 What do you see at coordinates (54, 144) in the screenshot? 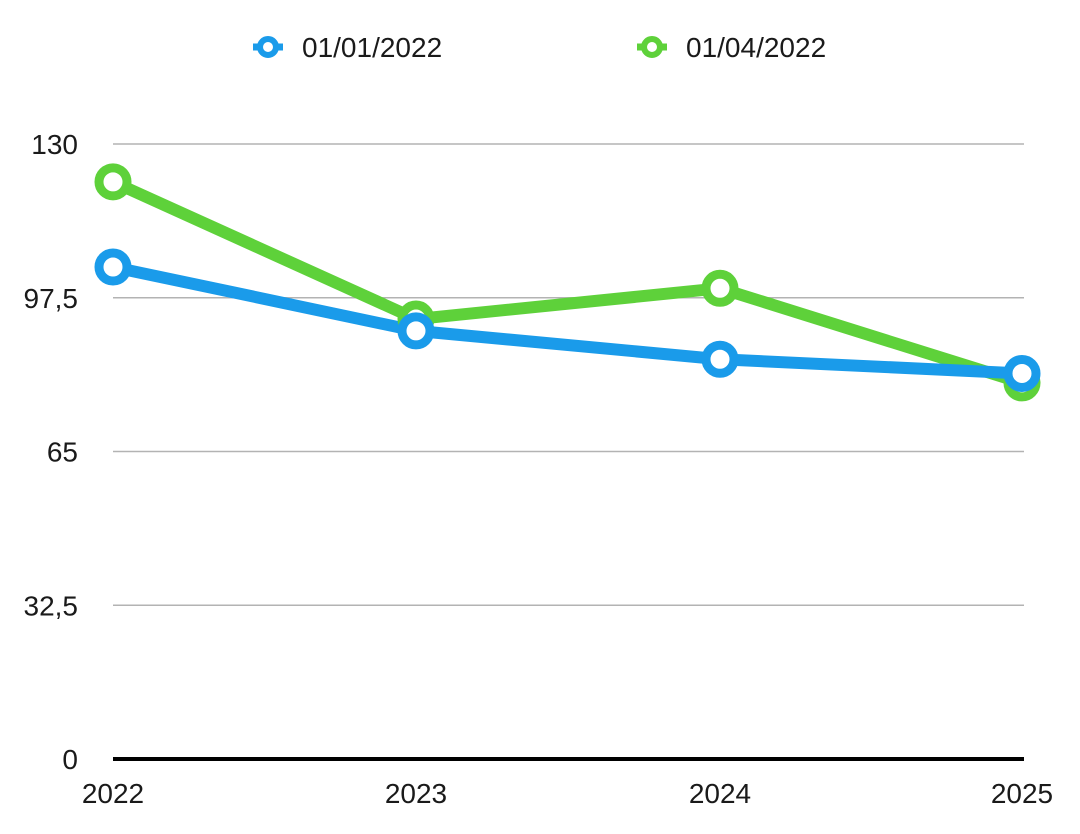
I see `y-tick-label: 130` at bounding box center [54, 144].